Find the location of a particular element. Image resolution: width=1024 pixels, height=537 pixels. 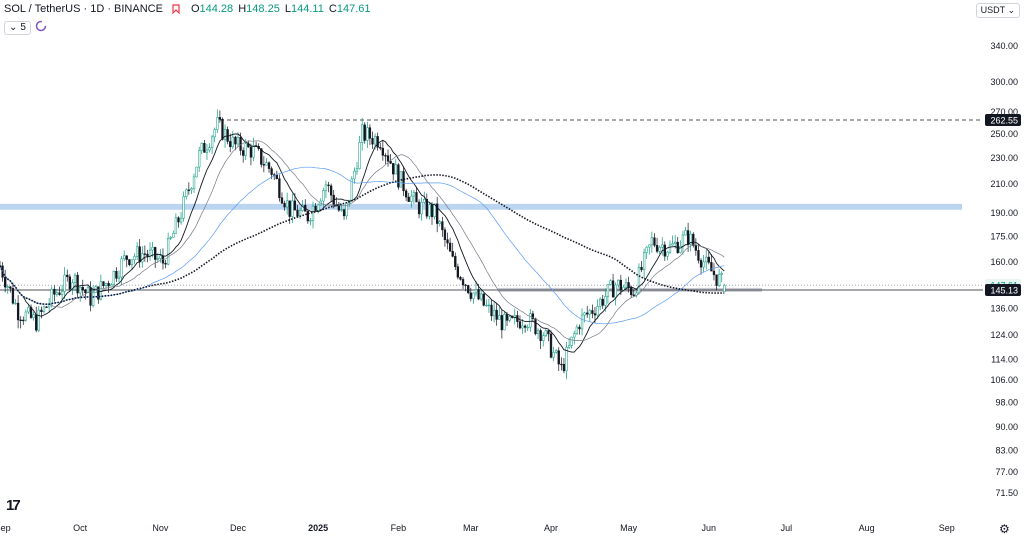

currency-selector: USDT ⌄ is located at coordinates (997, 10).